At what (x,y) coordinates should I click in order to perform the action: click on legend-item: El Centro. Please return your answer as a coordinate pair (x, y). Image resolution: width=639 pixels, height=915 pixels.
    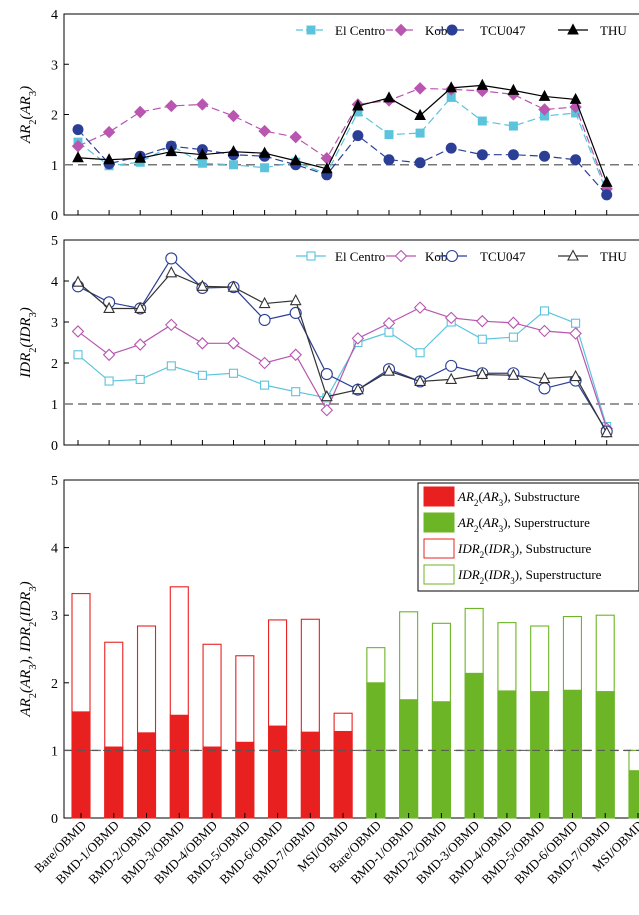
    Looking at the image, I should click on (340, 256).